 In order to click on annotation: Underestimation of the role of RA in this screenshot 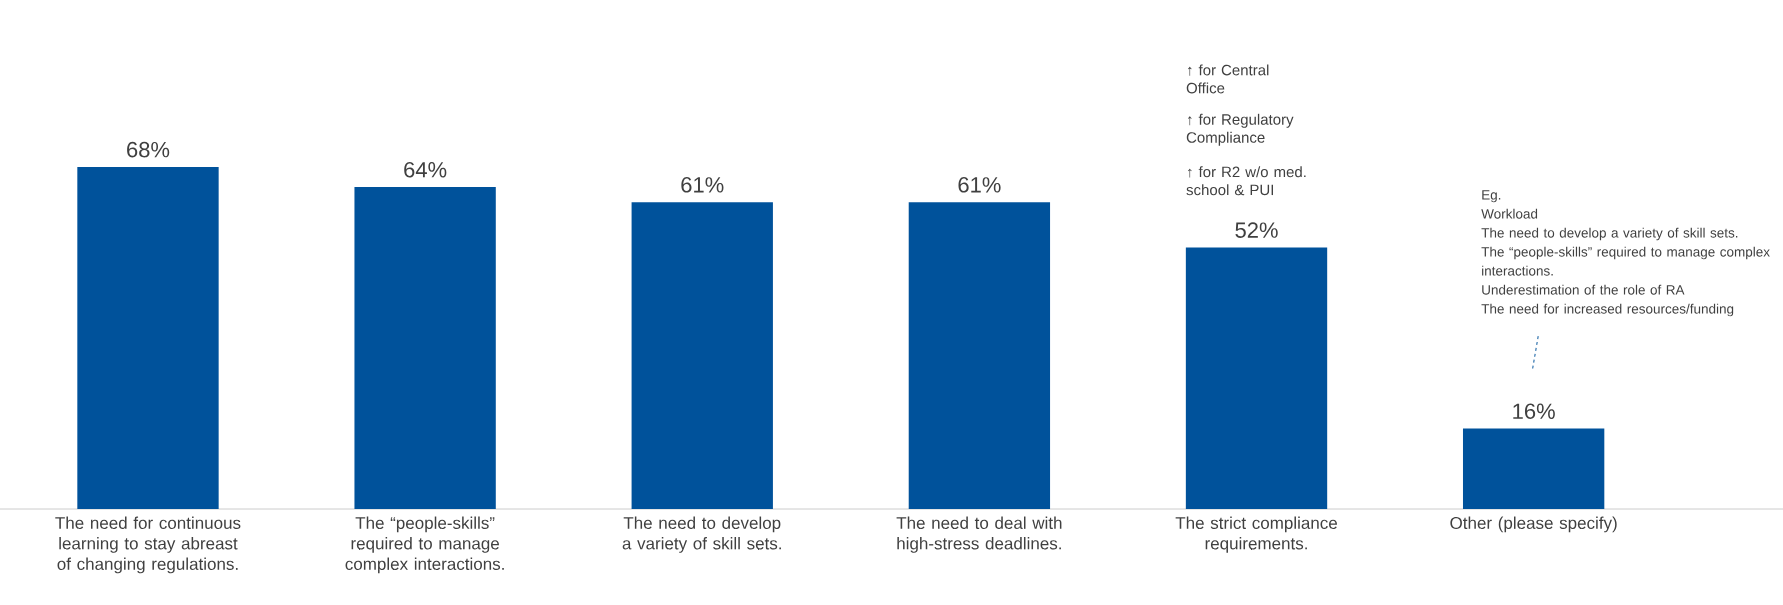, I will do `click(1583, 289)`.